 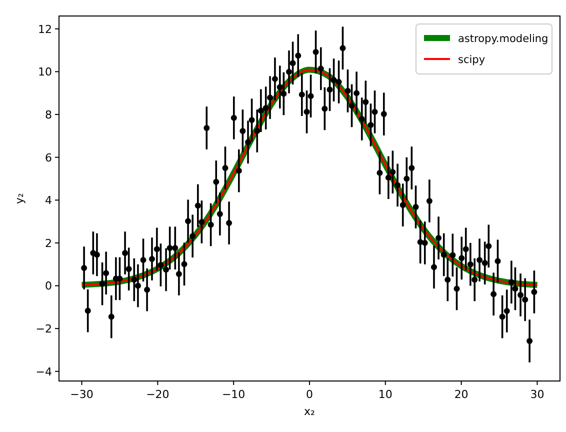 I want to click on x-tick-label: −30, so click(x=82, y=394).